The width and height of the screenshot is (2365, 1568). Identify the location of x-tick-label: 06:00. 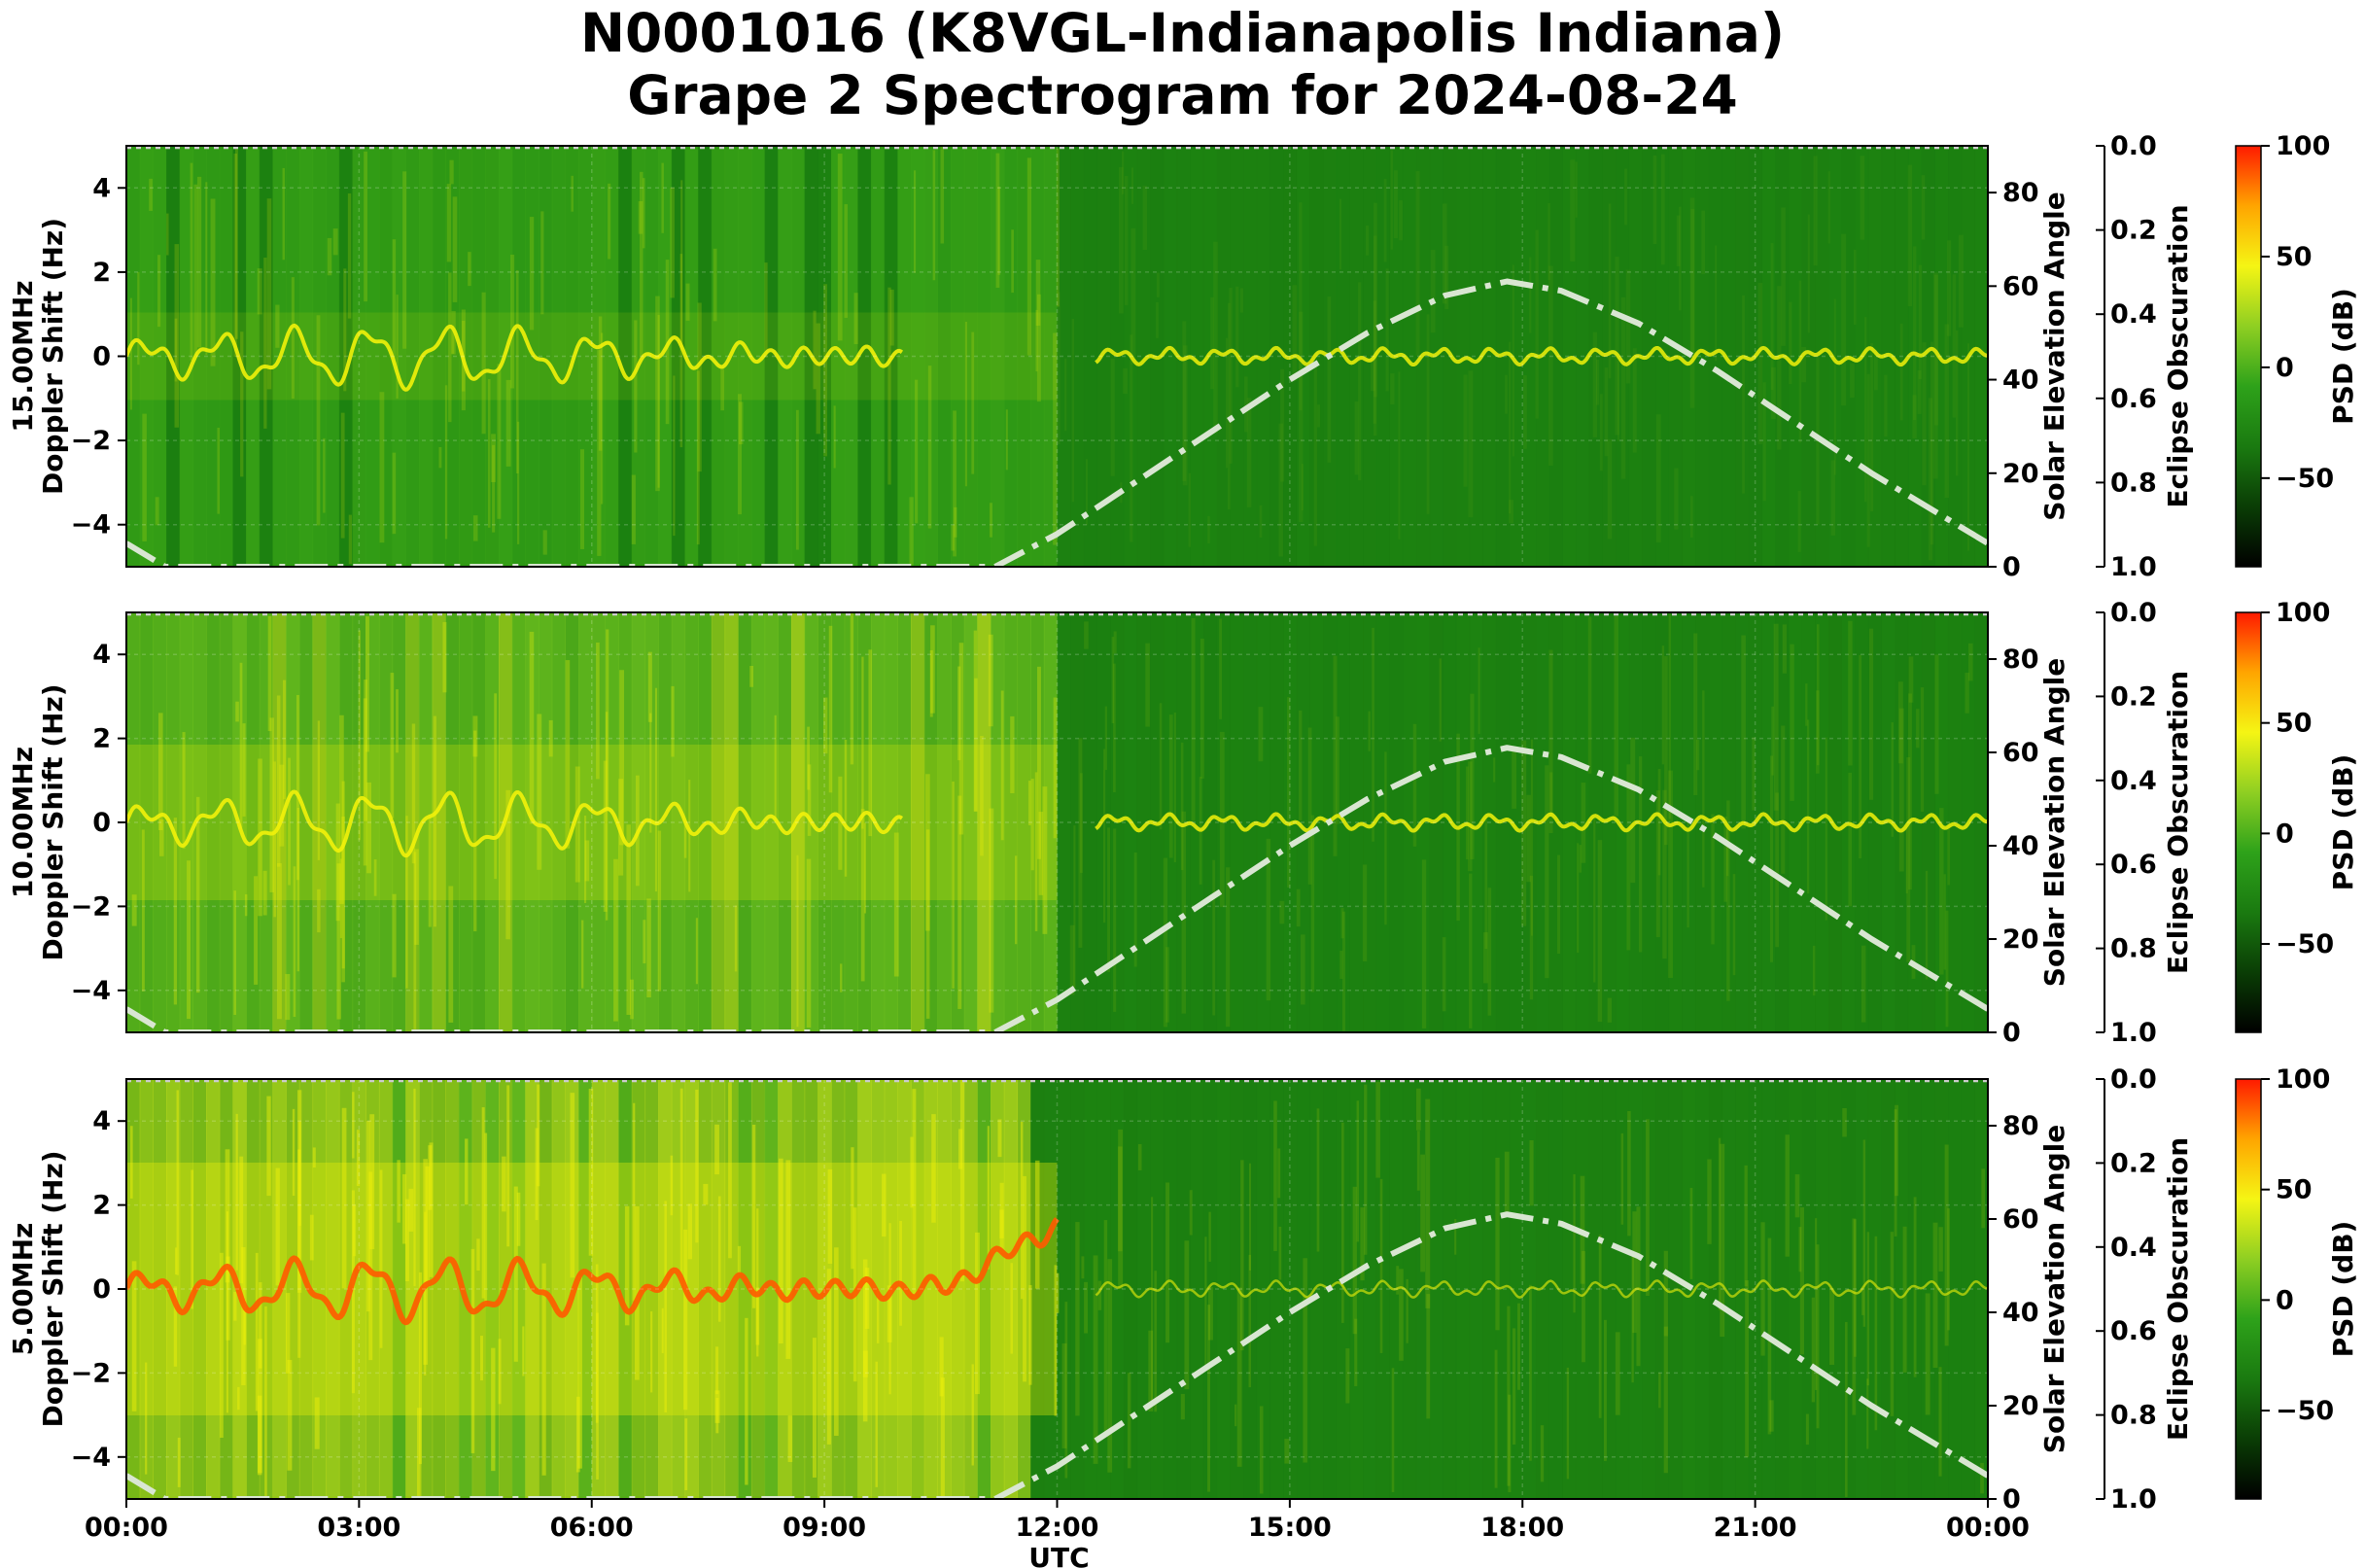
(592, 1528).